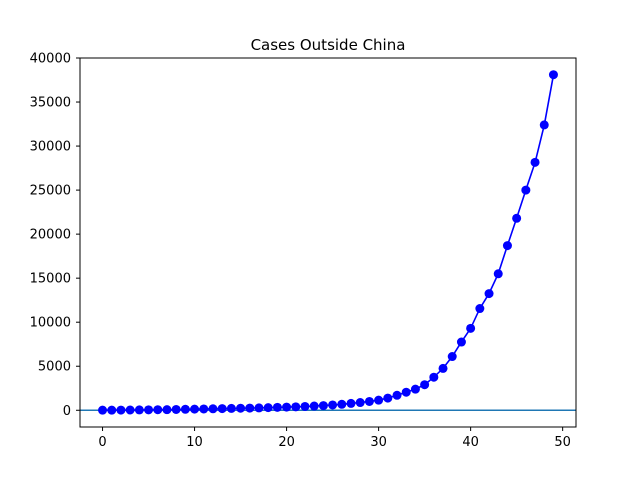  I want to click on x-tick-label: 10, so click(194, 442).